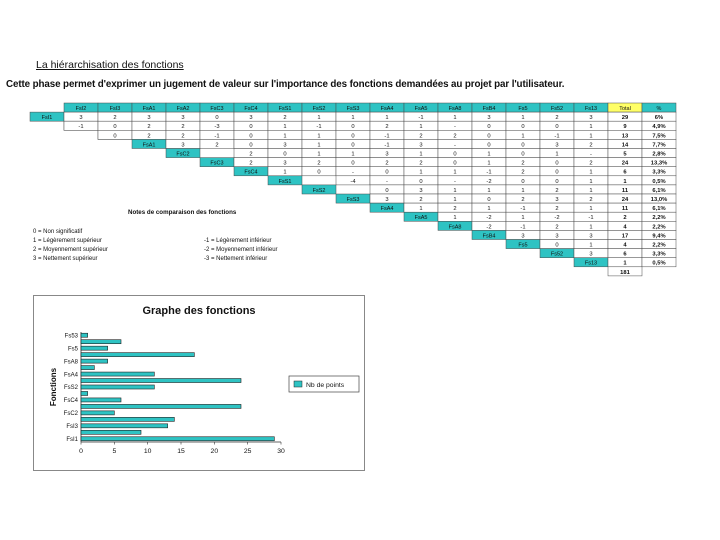 The image size is (720, 540). What do you see at coordinates (659, 262) in the screenshot?
I see `matrix-cell` at bounding box center [659, 262].